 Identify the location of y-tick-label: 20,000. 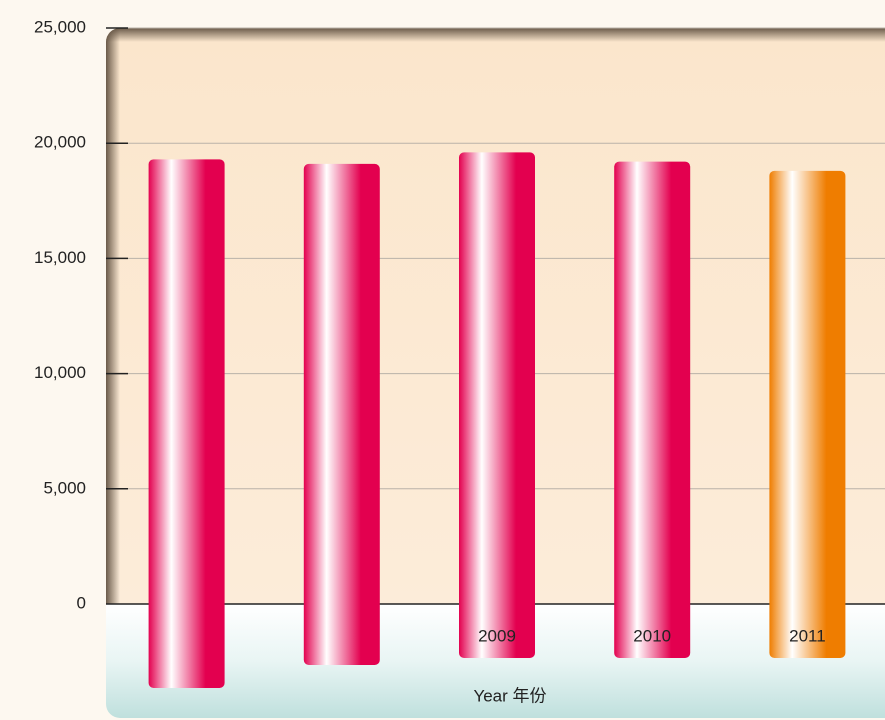
(60, 142).